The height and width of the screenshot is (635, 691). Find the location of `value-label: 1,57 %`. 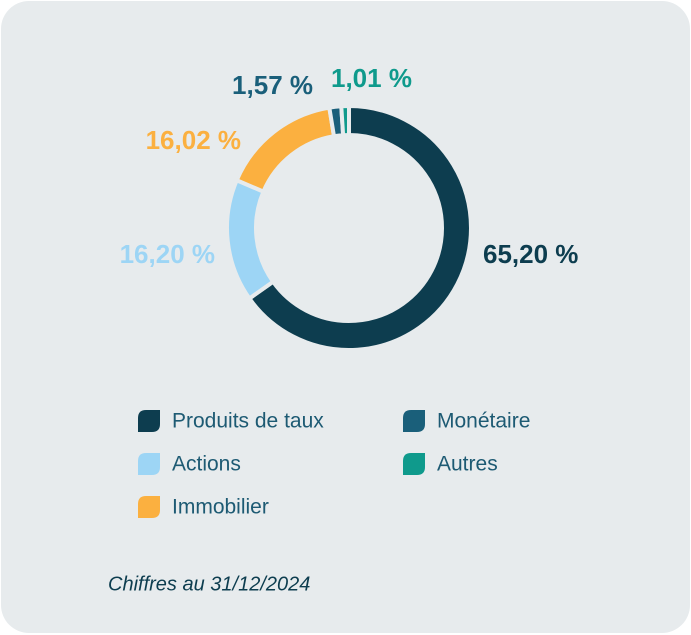

value-label: 1,57 % is located at coordinates (272, 85).